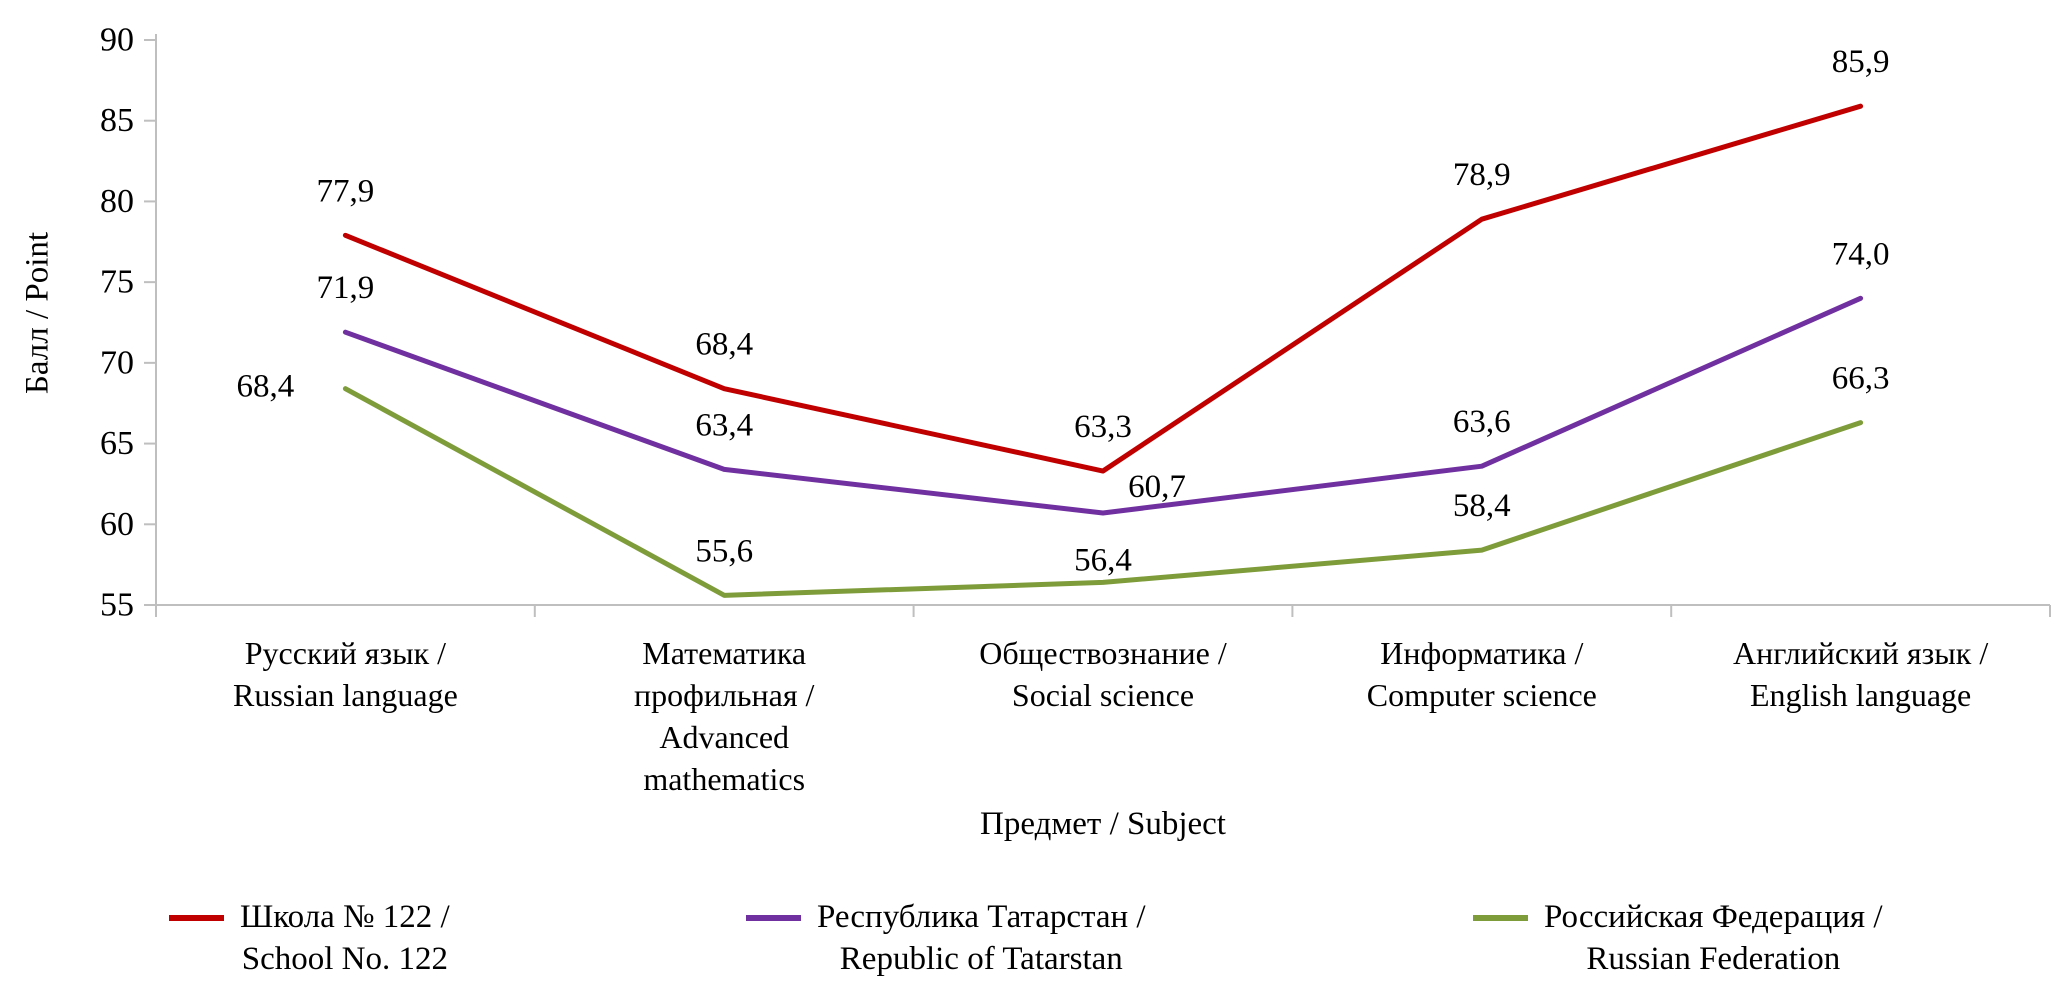 Image resolution: width=2071 pixels, height=1002 pixels. Describe the element at coordinates (773, 918) in the screenshot. I see `legend-line-swatch-tatarstan` at that location.